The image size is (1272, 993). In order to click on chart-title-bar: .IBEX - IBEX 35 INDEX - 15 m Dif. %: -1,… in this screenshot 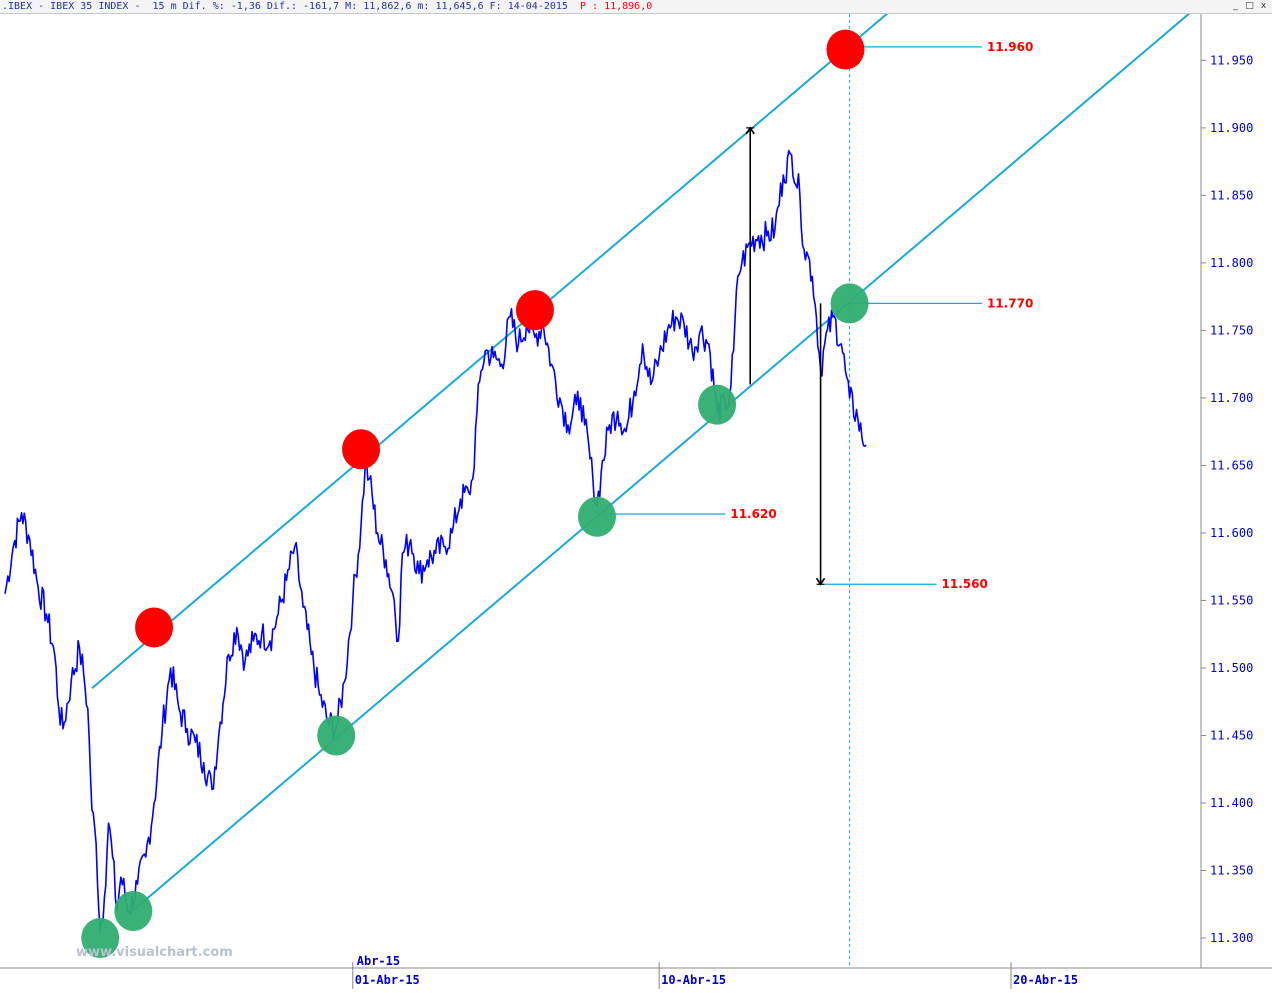, I will do `click(636, 7)`.